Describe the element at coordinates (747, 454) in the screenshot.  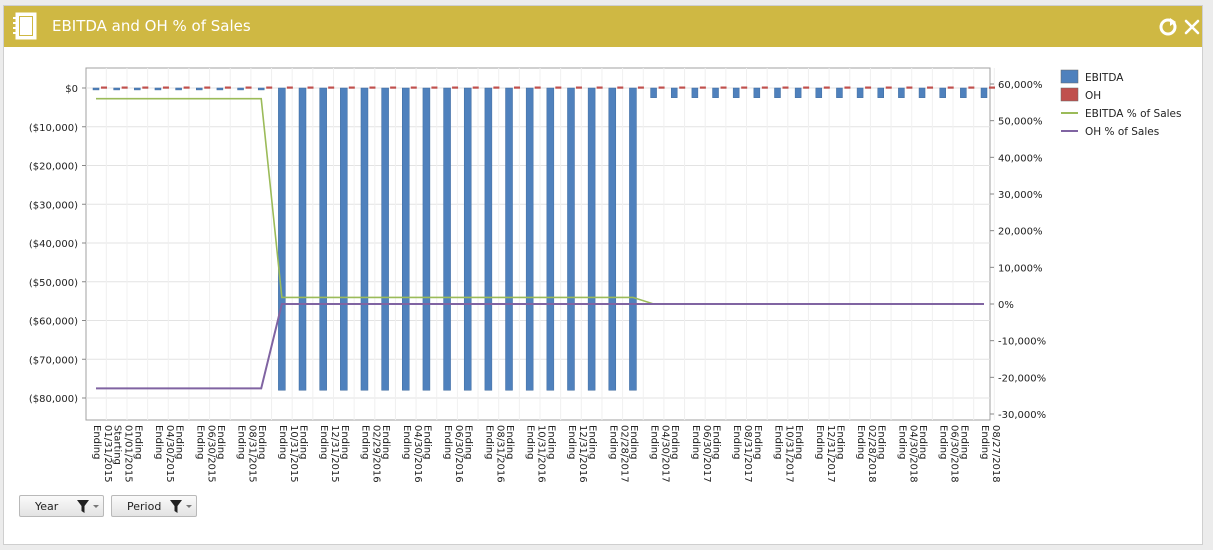
I see `x-tick-label-line2: 08/31/2017` at that location.